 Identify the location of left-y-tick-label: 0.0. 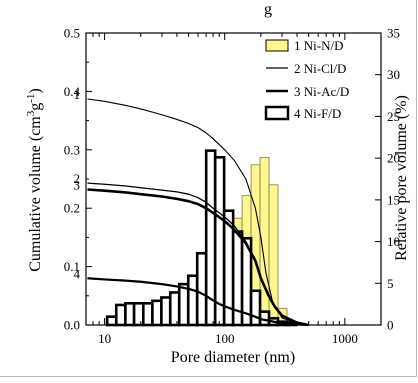
(72, 325).